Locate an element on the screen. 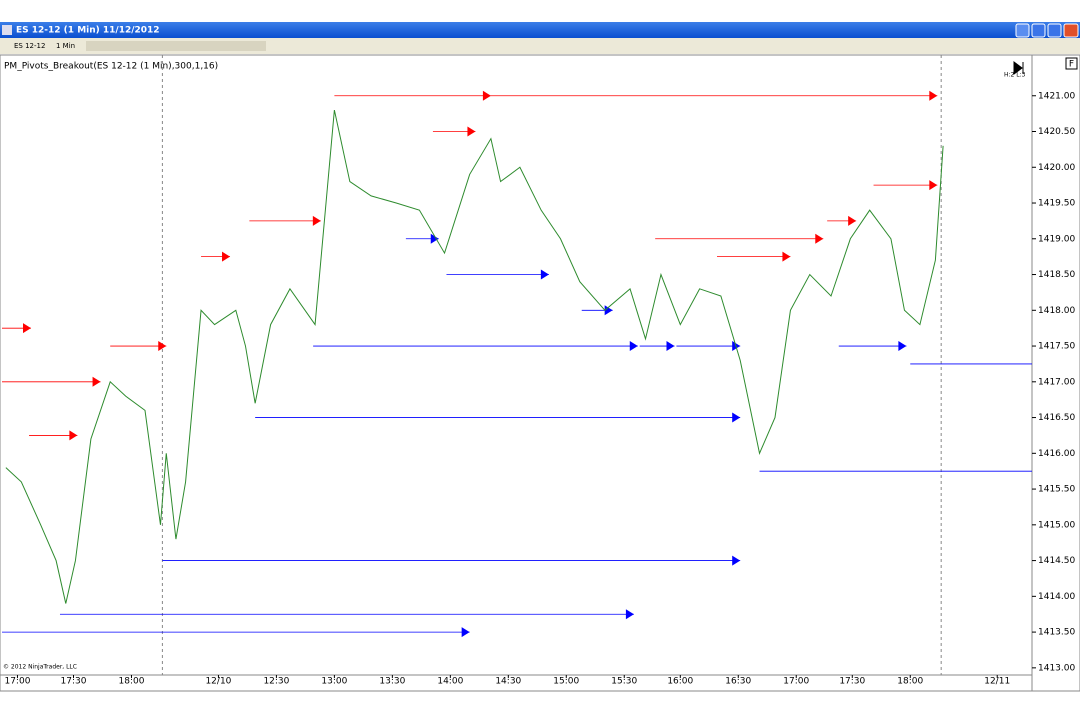  x-tick-label: 14:00 is located at coordinates (450, 682).